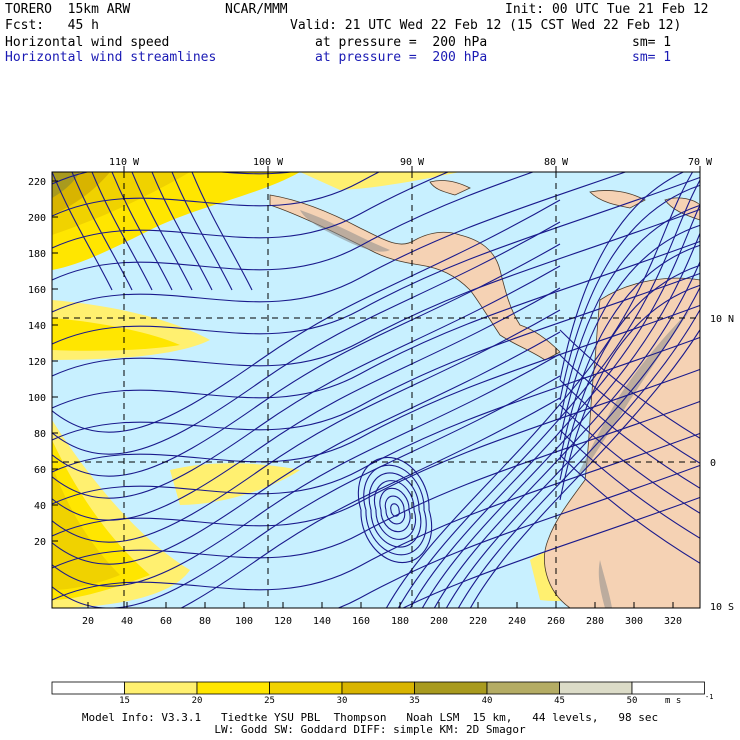 The height and width of the screenshot is (740, 740). I want to click on x-tick-label: 180, so click(400, 621).